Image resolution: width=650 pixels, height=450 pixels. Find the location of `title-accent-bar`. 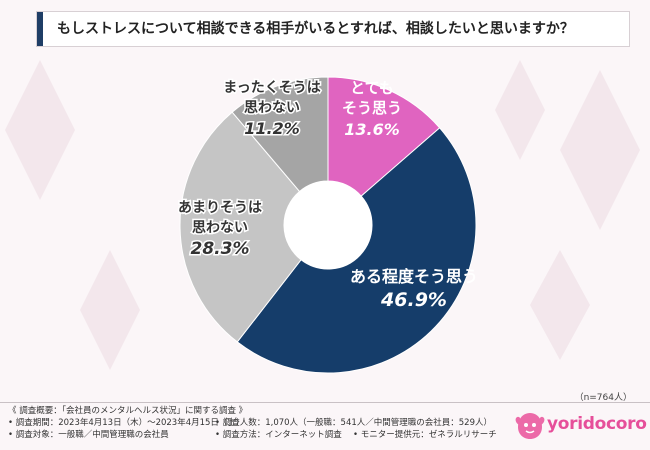

title-accent-bar is located at coordinates (40, 29).